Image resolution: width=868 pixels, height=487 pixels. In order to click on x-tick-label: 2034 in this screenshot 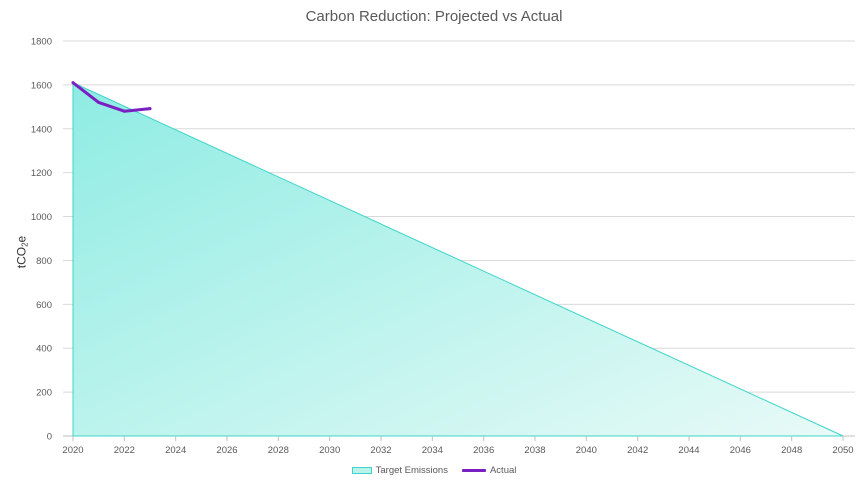, I will do `click(432, 450)`.